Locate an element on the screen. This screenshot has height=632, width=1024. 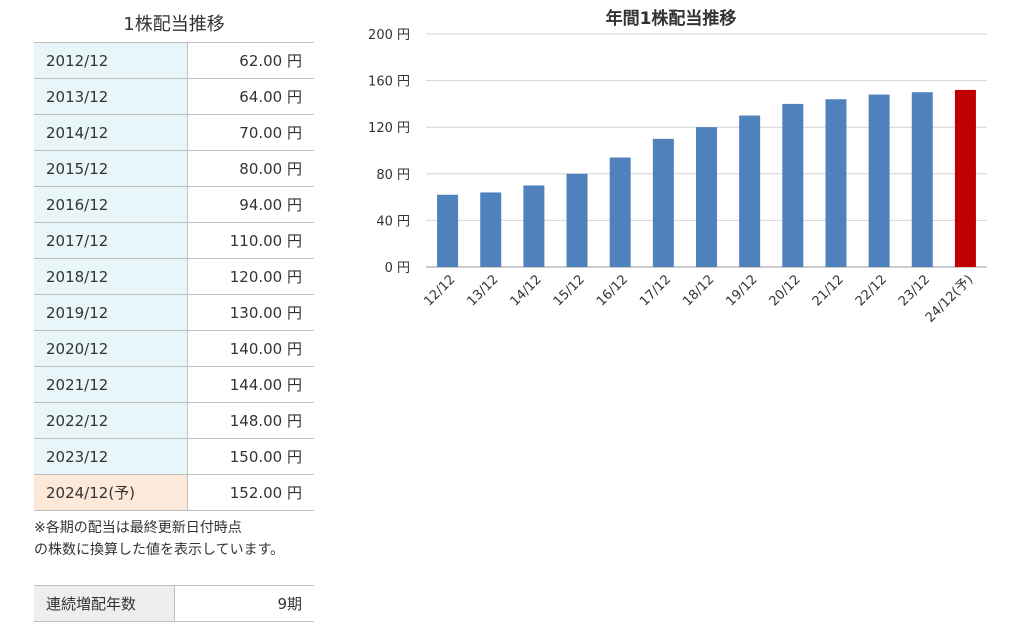
streak-value: 9期 is located at coordinates (244, 604).